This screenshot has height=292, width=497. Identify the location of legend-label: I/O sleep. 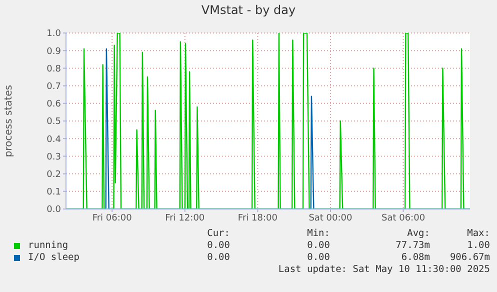
(53, 258).